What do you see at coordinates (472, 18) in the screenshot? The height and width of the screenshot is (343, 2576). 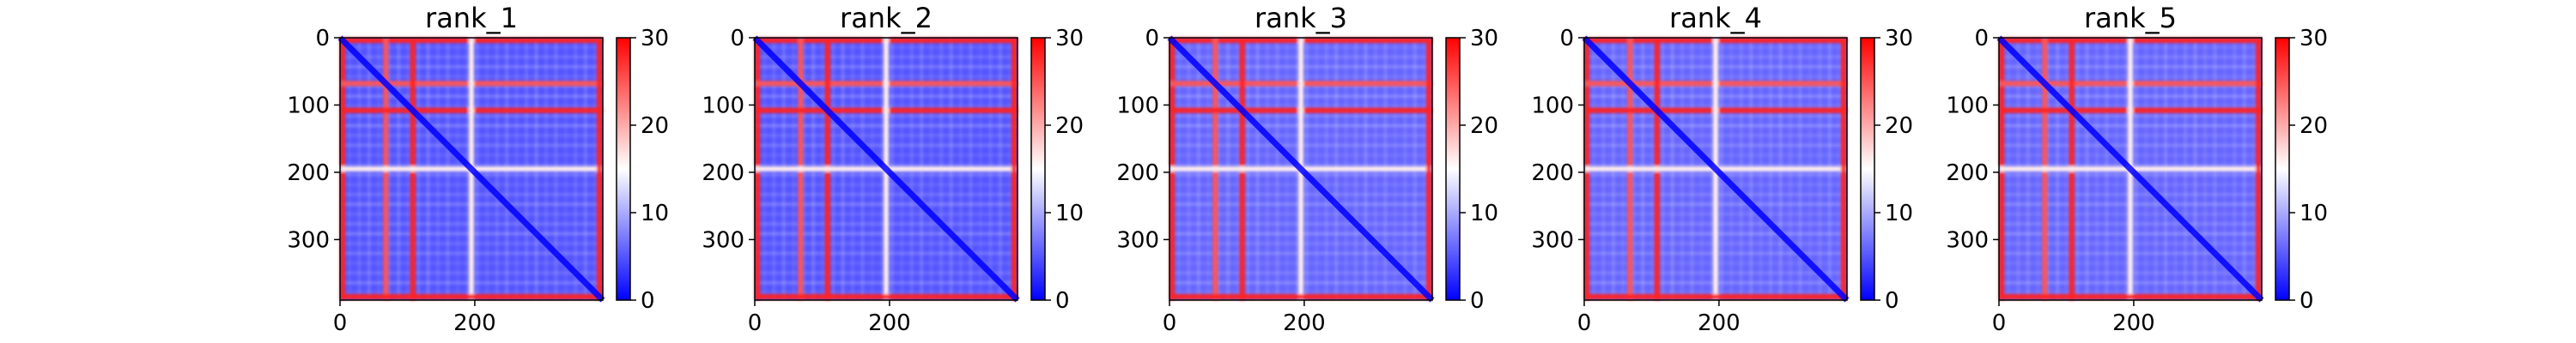 I see `panel-title: rank_1` at bounding box center [472, 18].